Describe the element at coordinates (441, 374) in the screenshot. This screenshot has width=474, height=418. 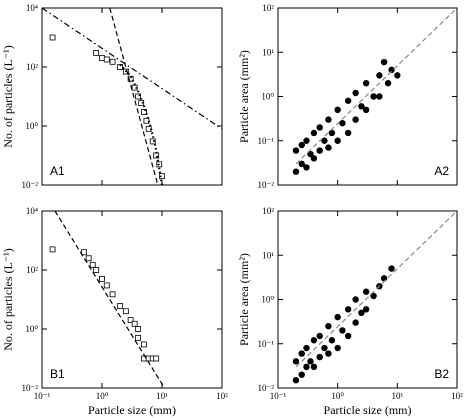
I see `panel-label: B2` at that location.